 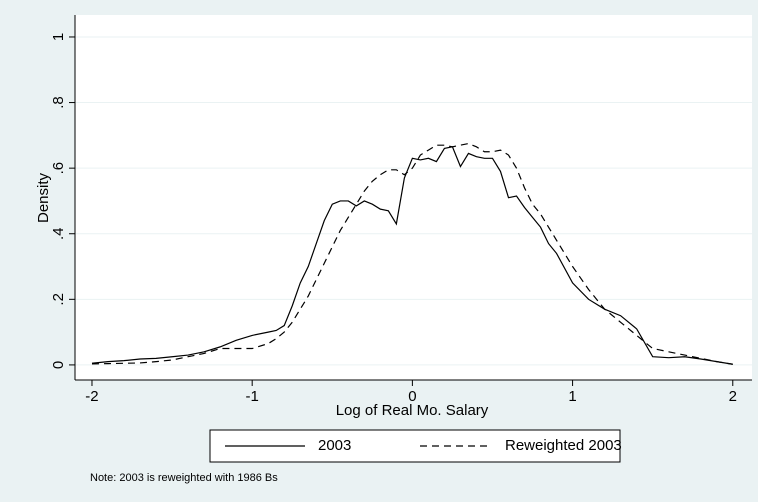 I want to click on note: Note: 2003 is reweighted with 1986 Bs, so click(x=184, y=478).